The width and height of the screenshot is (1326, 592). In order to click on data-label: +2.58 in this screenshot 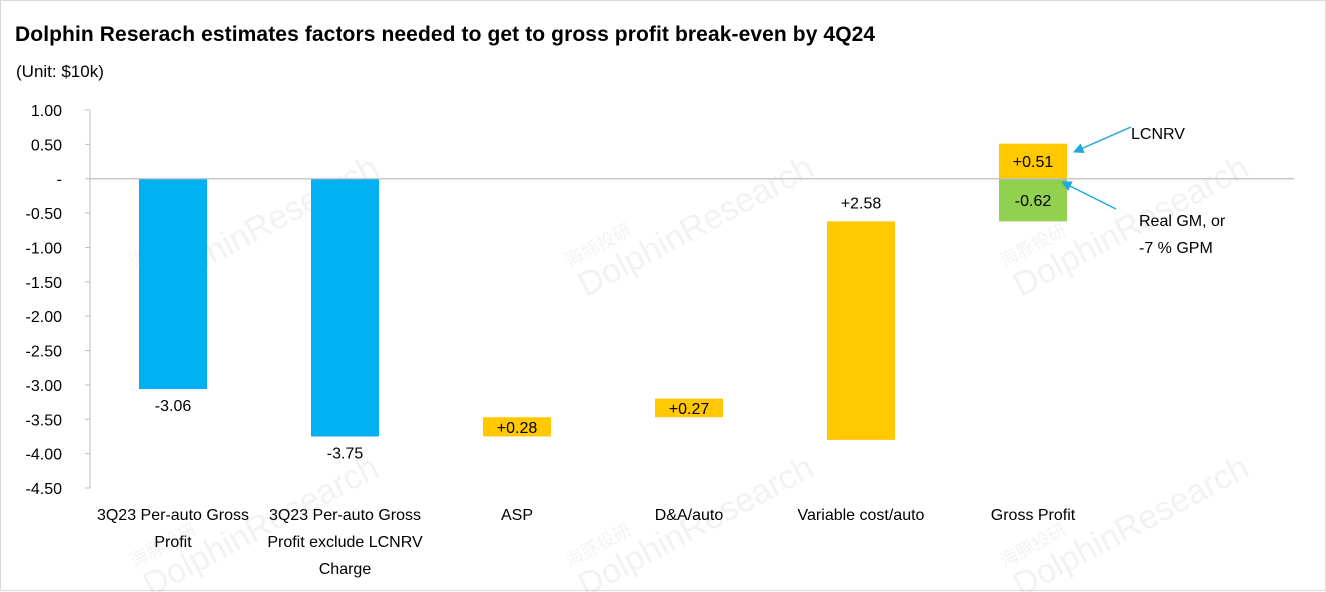, I will do `click(861, 203)`.